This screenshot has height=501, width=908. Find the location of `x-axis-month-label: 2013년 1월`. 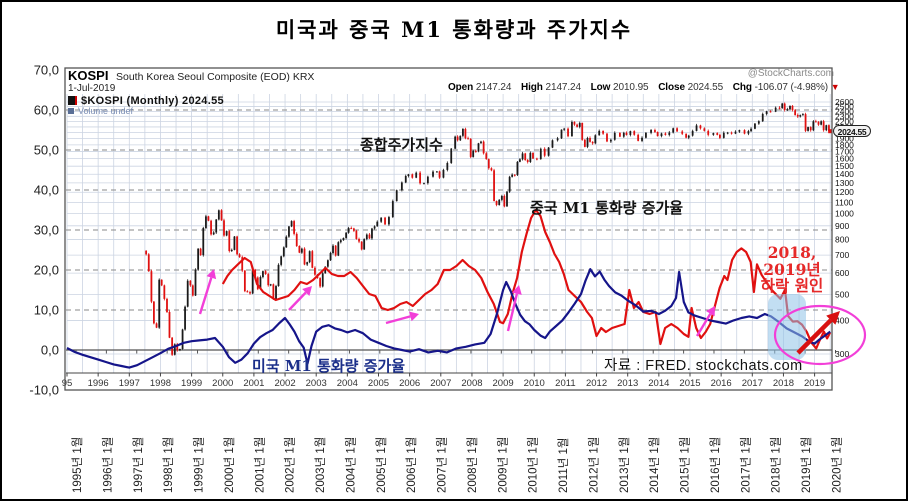

x-axis-month-label: 2013년 1월 is located at coordinates (624, 465).